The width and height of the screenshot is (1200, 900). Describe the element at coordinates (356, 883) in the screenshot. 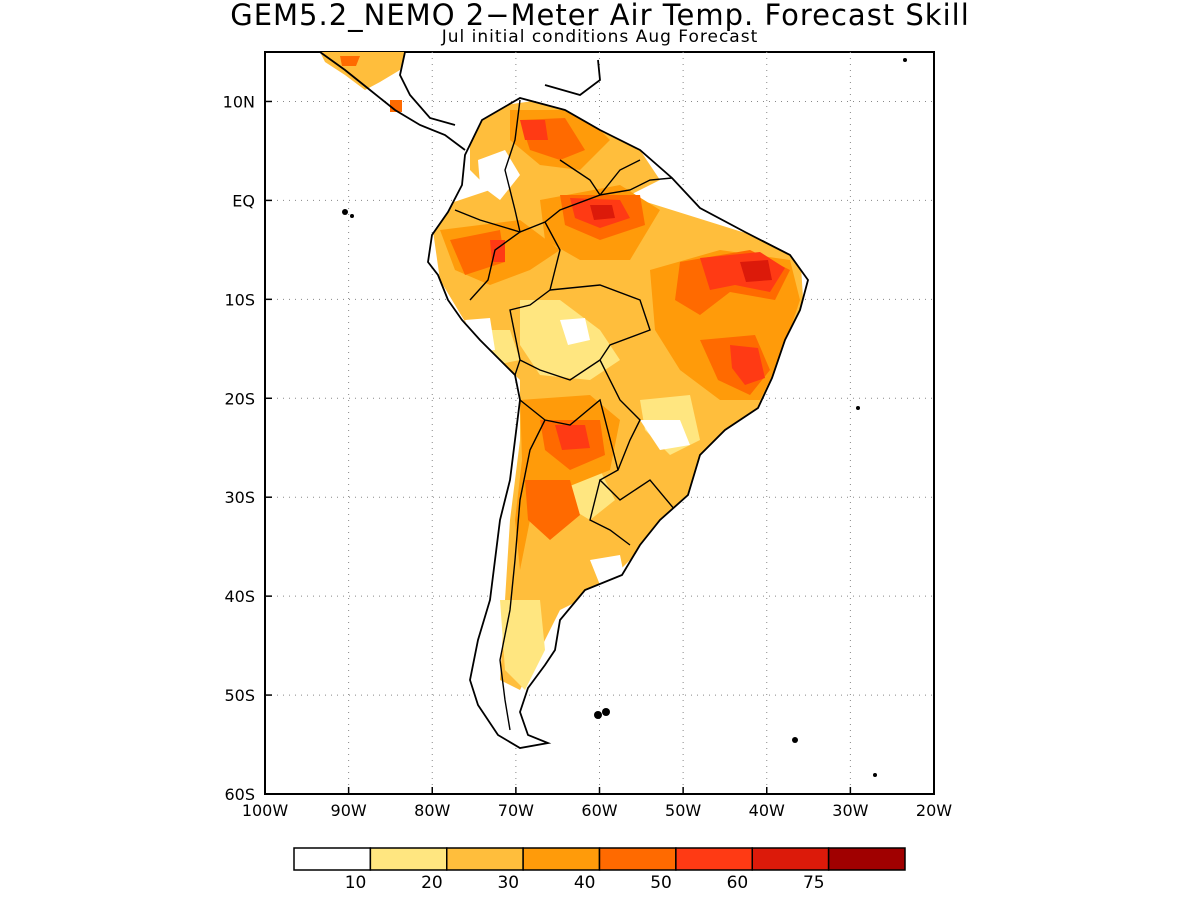

I see `colorbar-label: 10` at that location.